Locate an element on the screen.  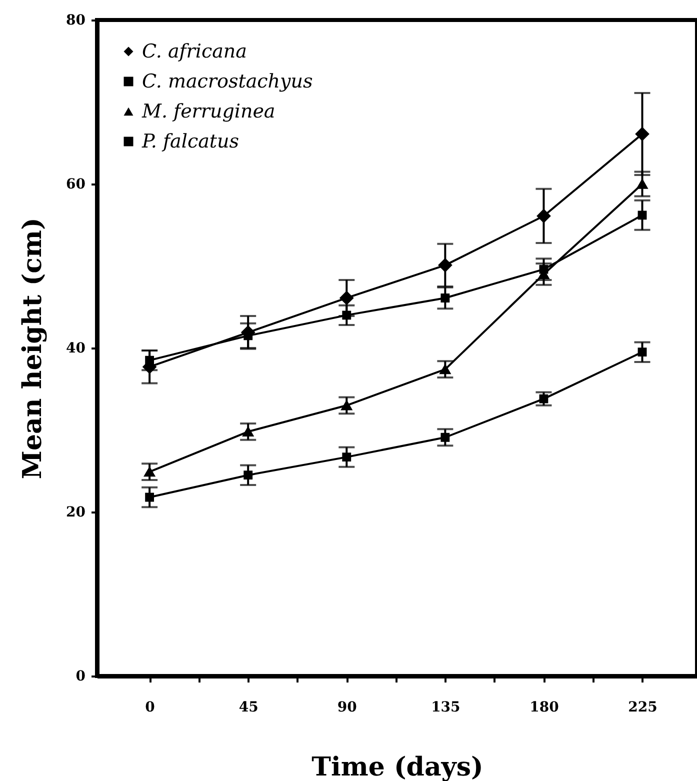
legend-label: P. falcatus is located at coordinates (190, 141).